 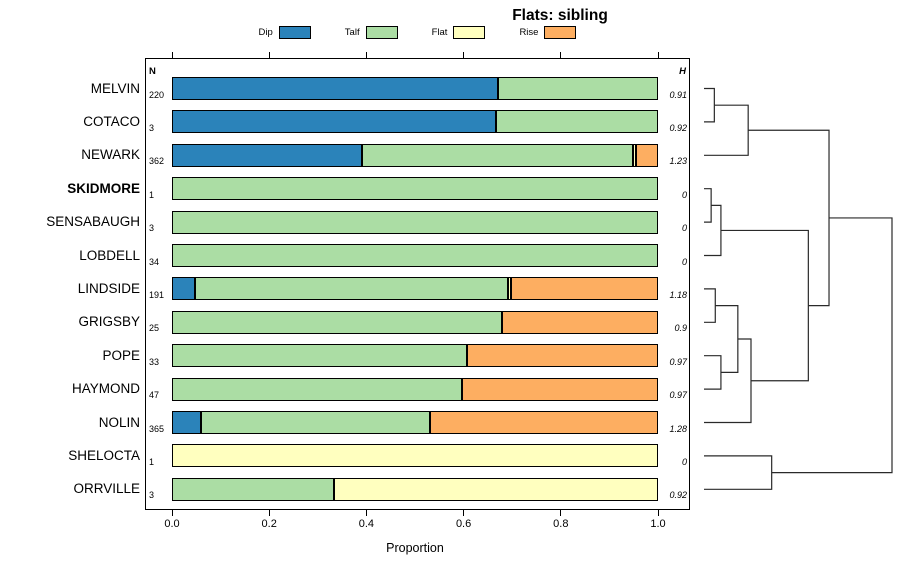 What do you see at coordinates (119, 422) in the screenshot?
I see `row-label-nolin: NOLIN` at bounding box center [119, 422].